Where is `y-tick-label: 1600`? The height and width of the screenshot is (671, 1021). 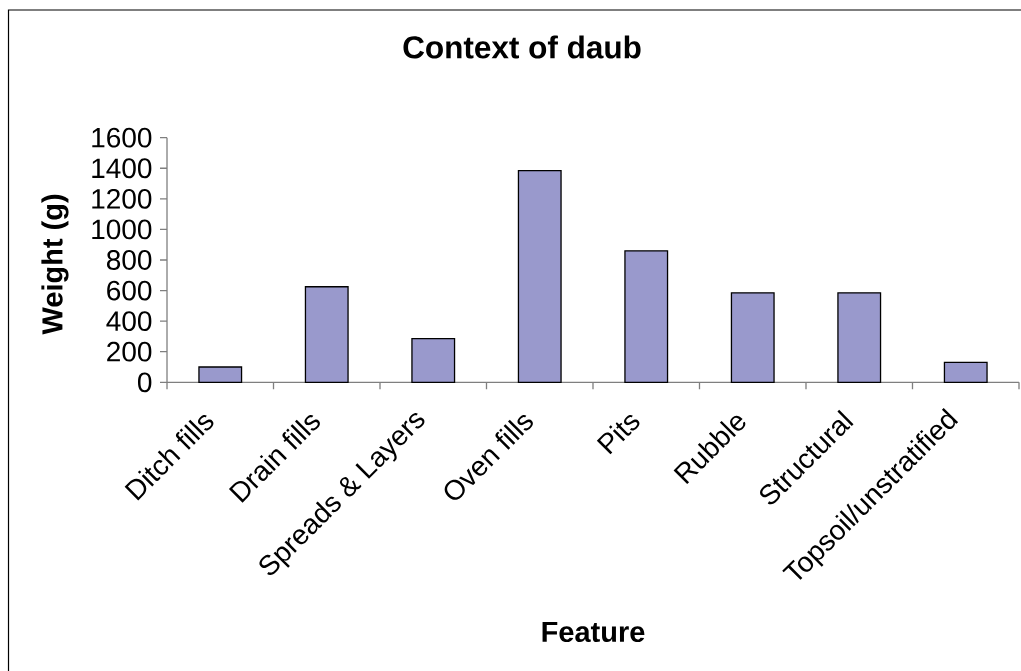 y-tick-label: 1600 is located at coordinates (122, 137).